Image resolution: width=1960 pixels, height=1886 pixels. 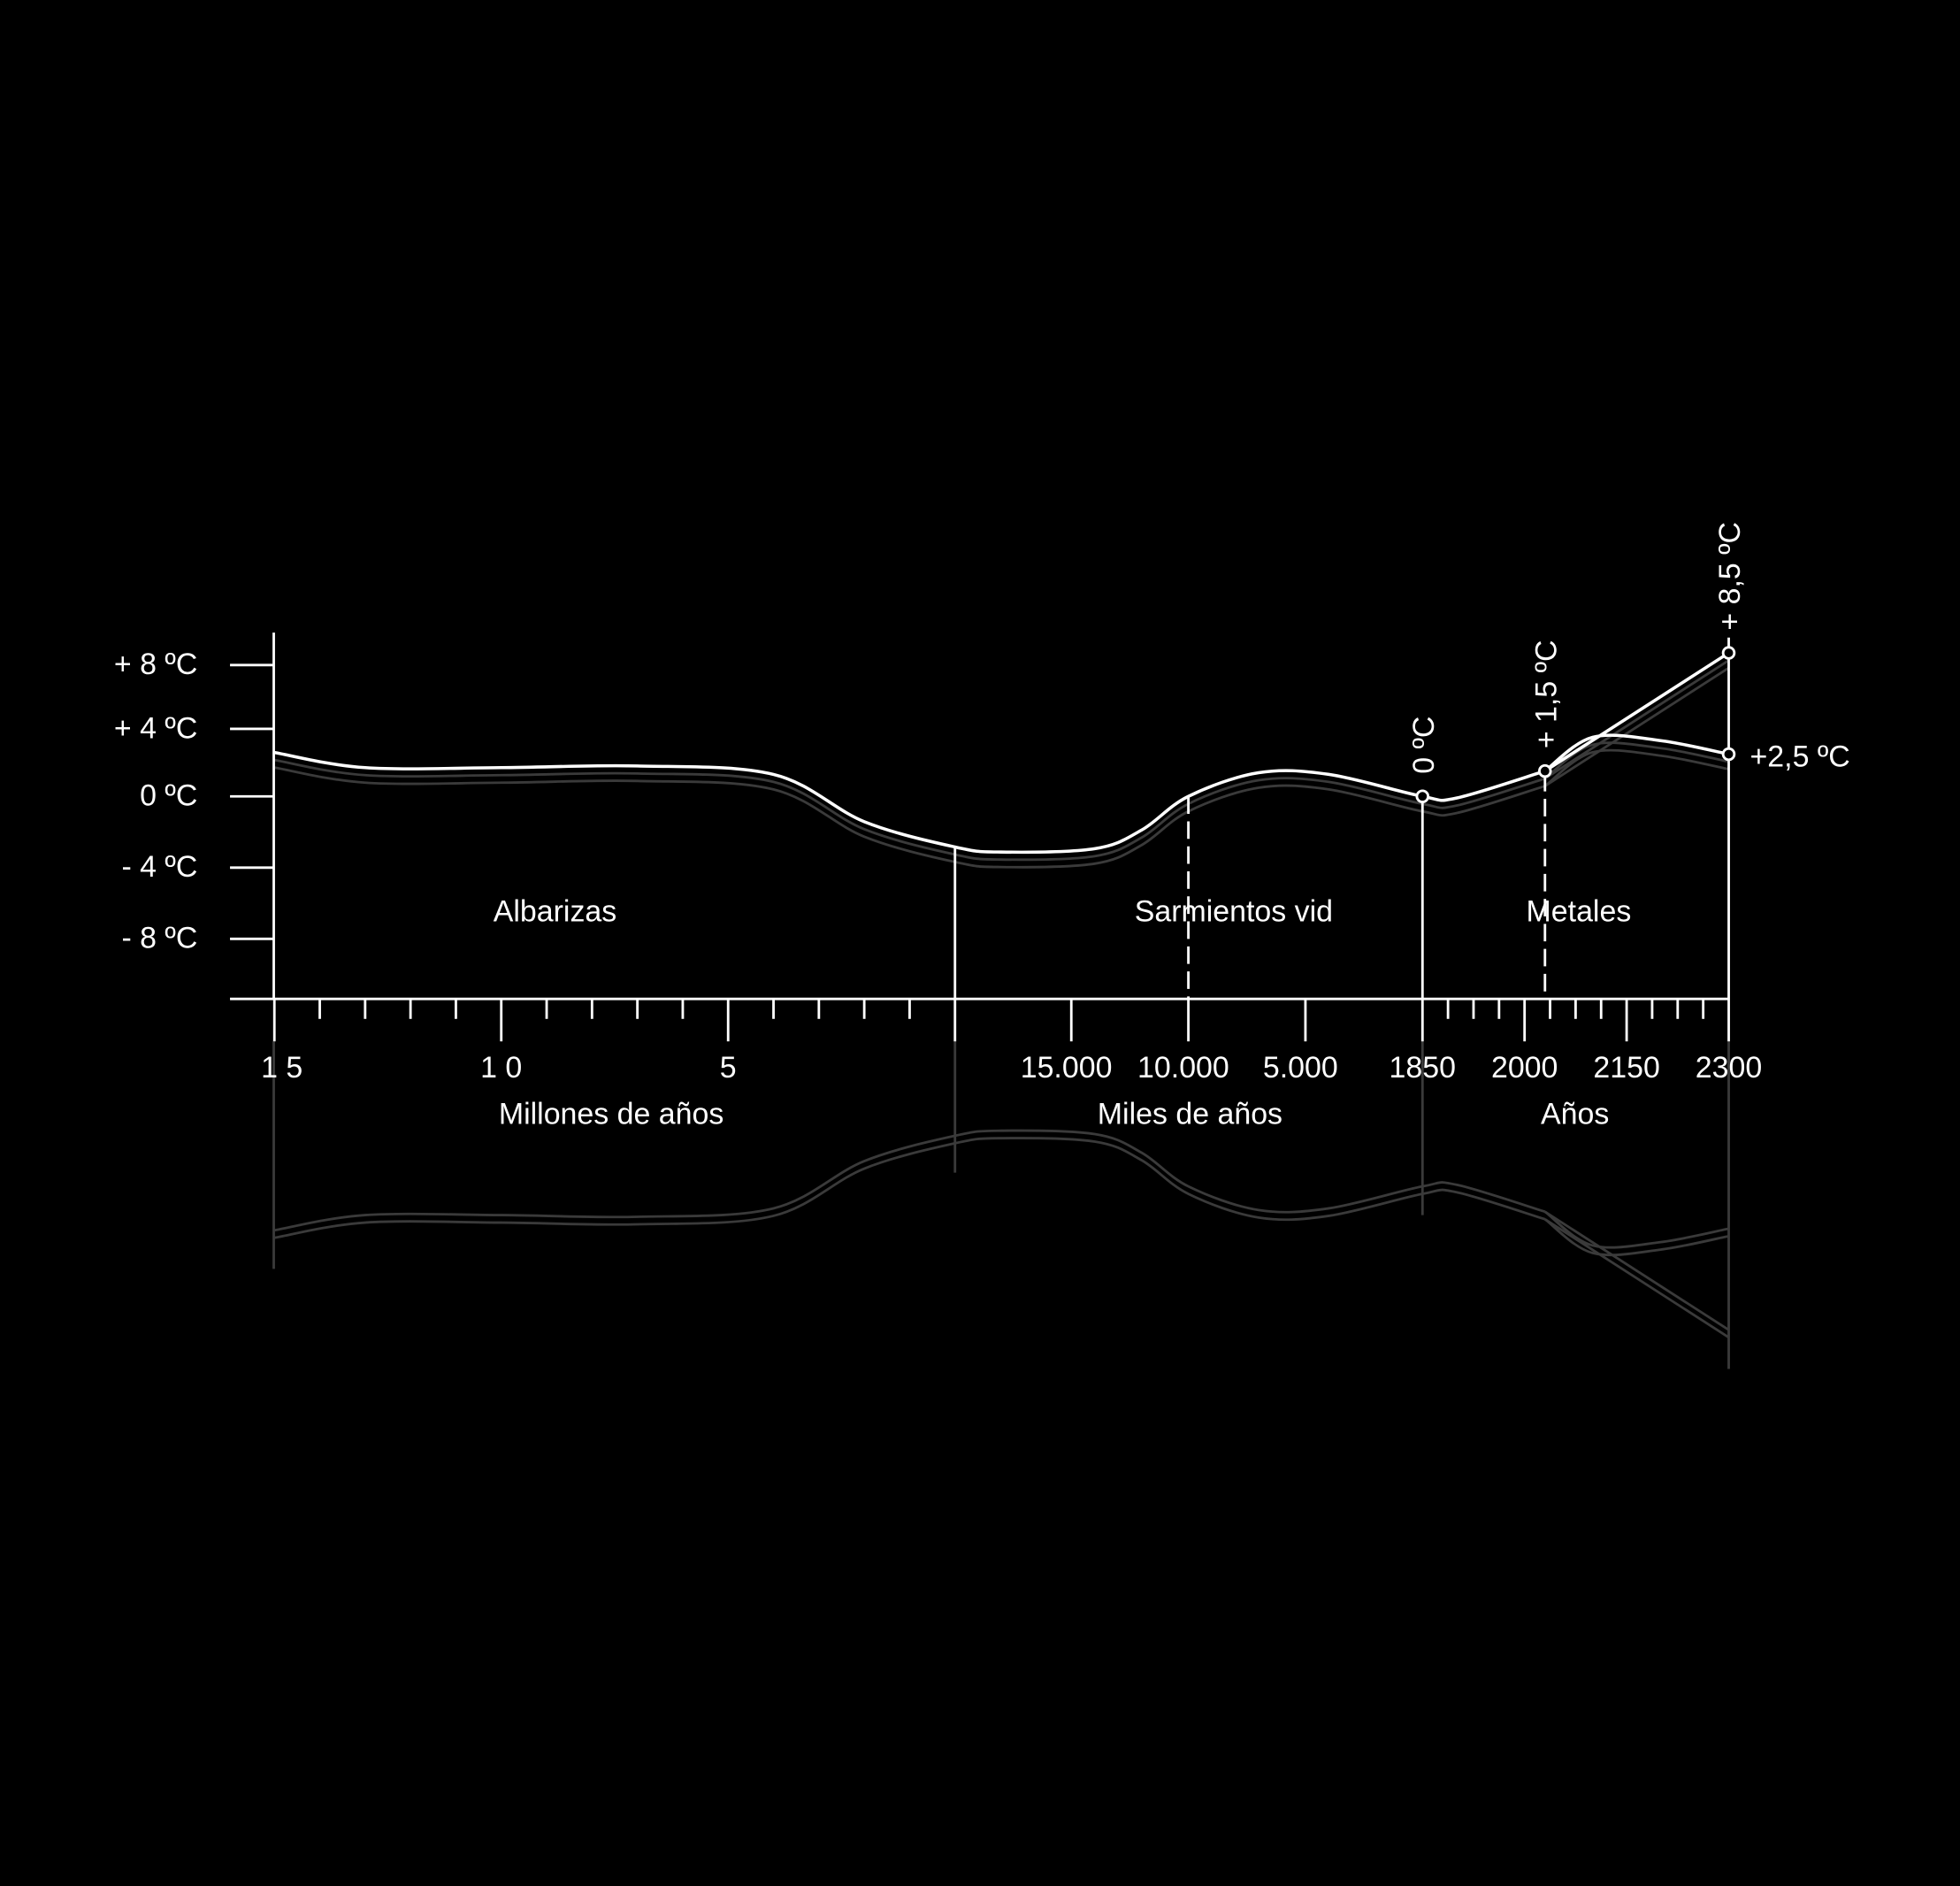 I want to click on y-tick-label: - 8 ºC, so click(x=159, y=938).